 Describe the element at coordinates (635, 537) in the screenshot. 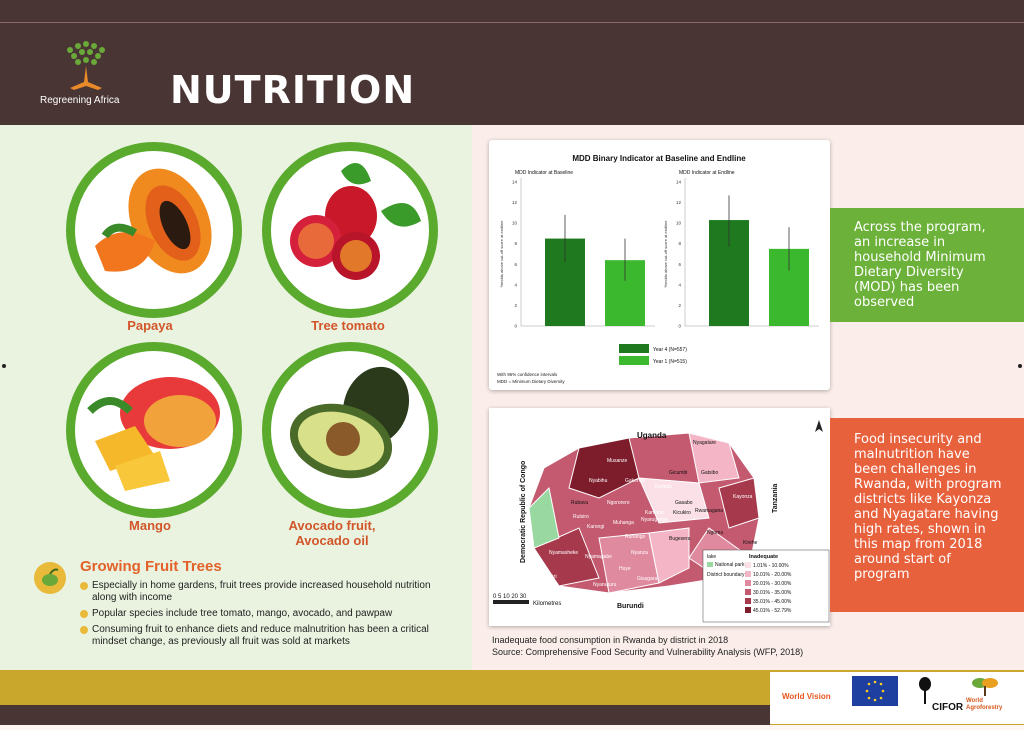

I see `map-label: Ruhango` at that location.